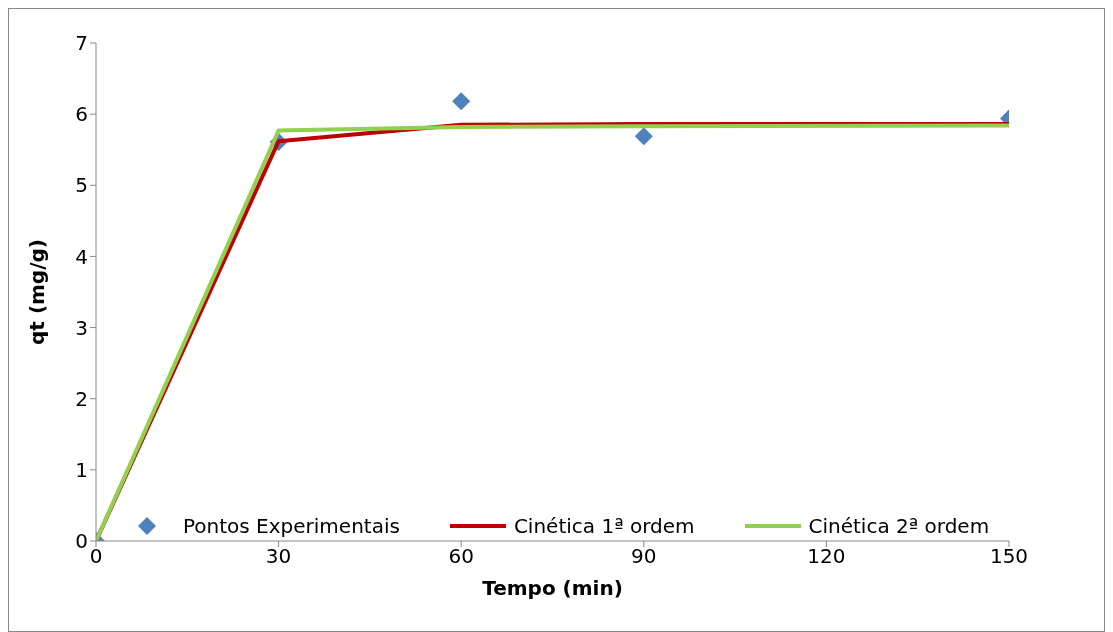 This screenshot has height=632, width=1113. Describe the element at coordinates (81, 469) in the screenshot. I see `y-tick-label: 1` at that location.